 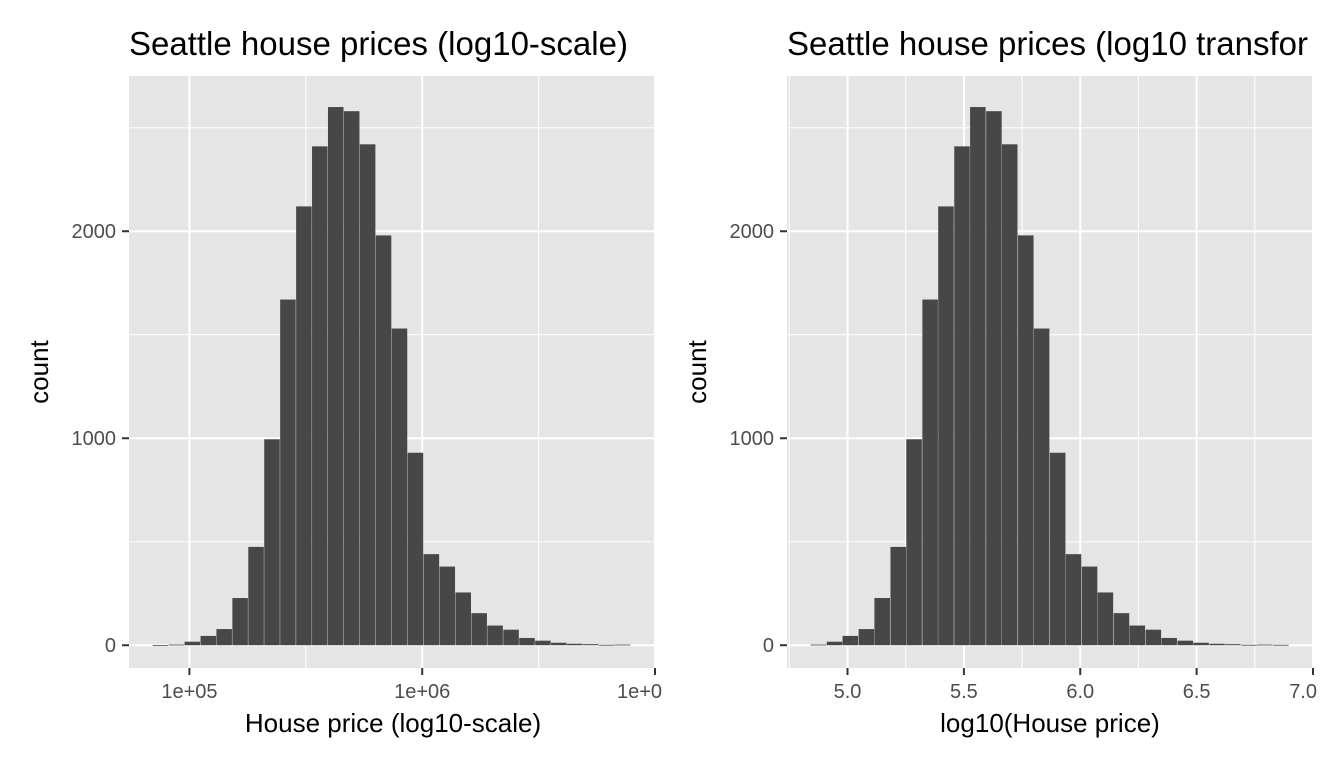 I want to click on x-tick-label: 7.0, so click(x=1303, y=692).